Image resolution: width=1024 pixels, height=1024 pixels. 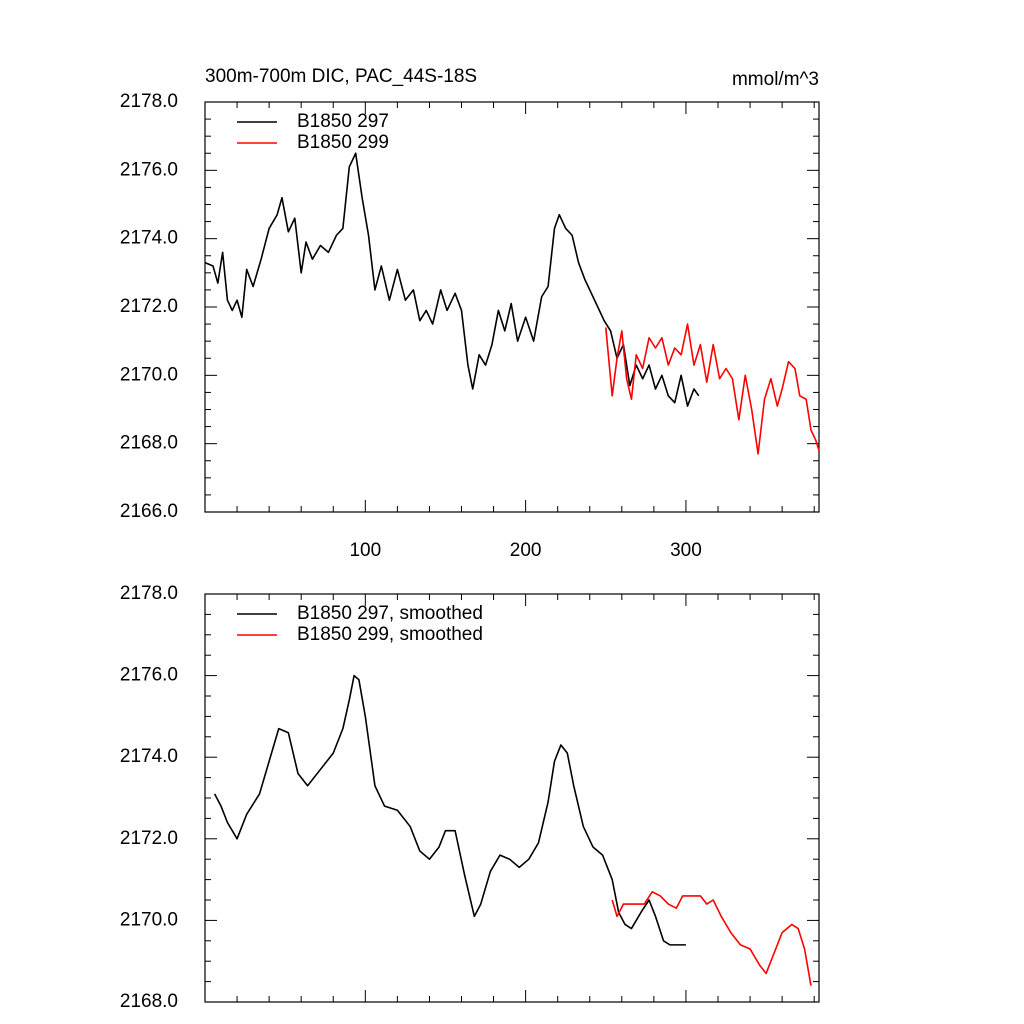 What do you see at coordinates (343, 121) in the screenshot?
I see `legend-label: B1850 297` at bounding box center [343, 121].